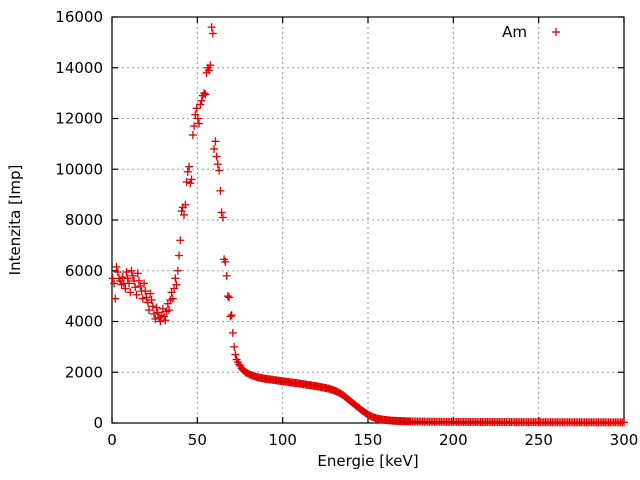  Describe the element at coordinates (453, 440) in the screenshot. I see `x-tick-label: 200` at that location.